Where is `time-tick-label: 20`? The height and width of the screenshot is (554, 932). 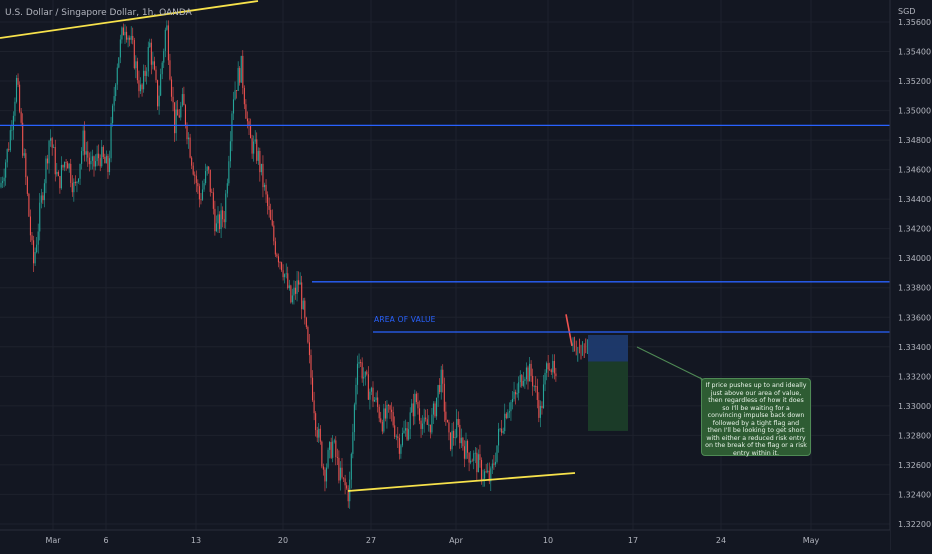
time-tick-label: 20 is located at coordinates (283, 540).